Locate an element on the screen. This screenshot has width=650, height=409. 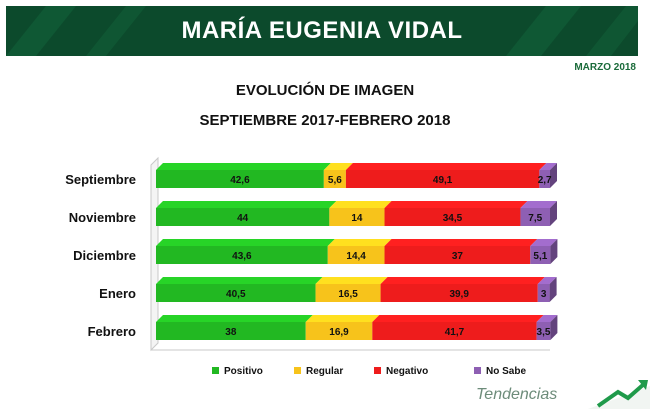
chart-subtitle: SEPTIEMBRE 2017-FEBRERO 2018 is located at coordinates (325, 120).